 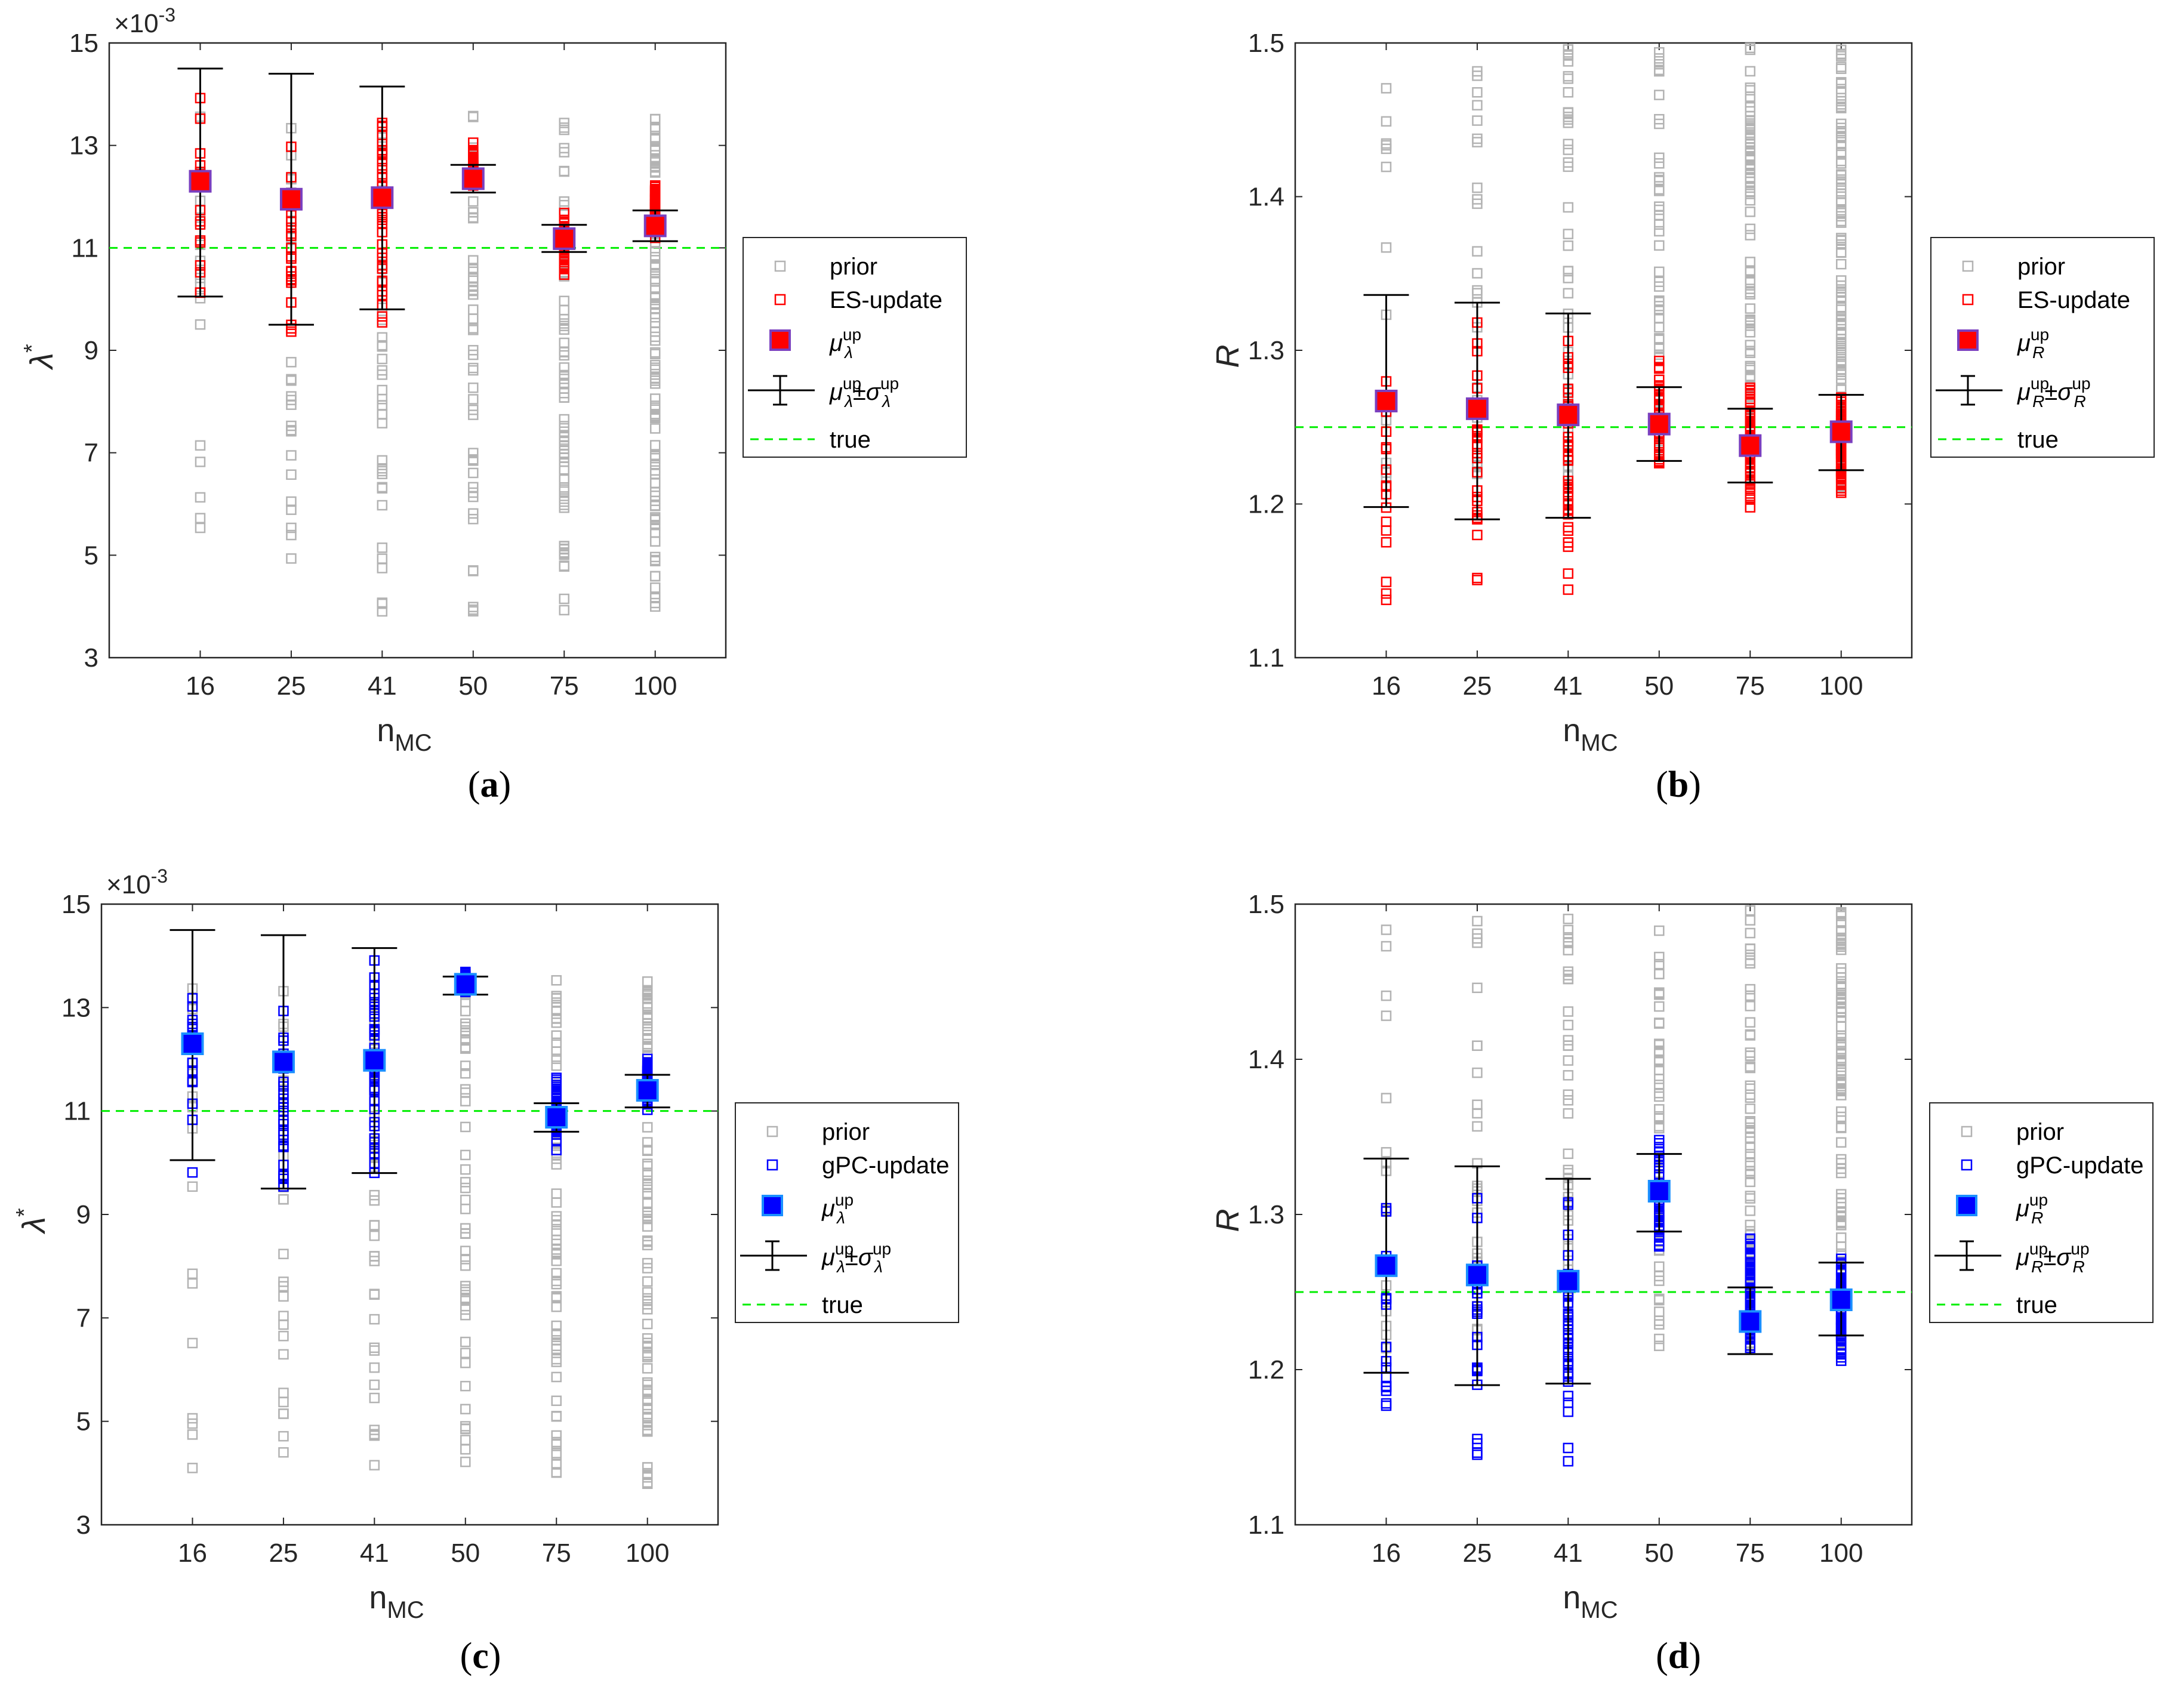 I want to click on axes-frame, so click(x=410, y=1214).